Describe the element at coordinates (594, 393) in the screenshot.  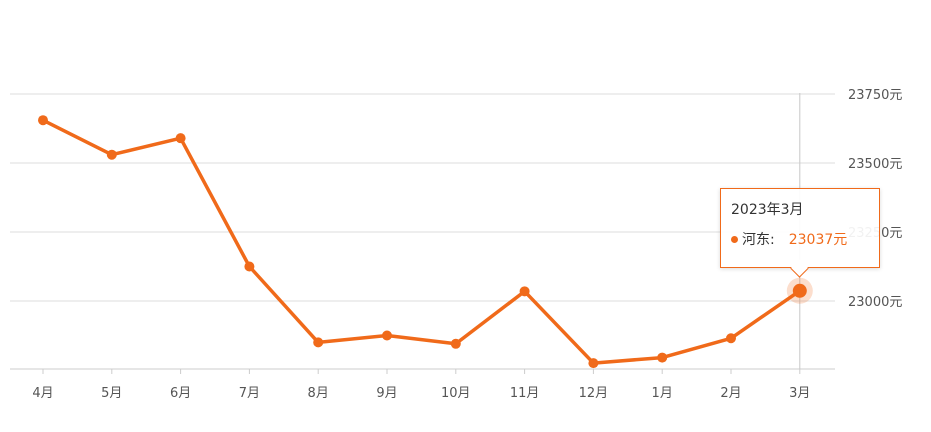
I see `x-tick-label: 12月` at that location.